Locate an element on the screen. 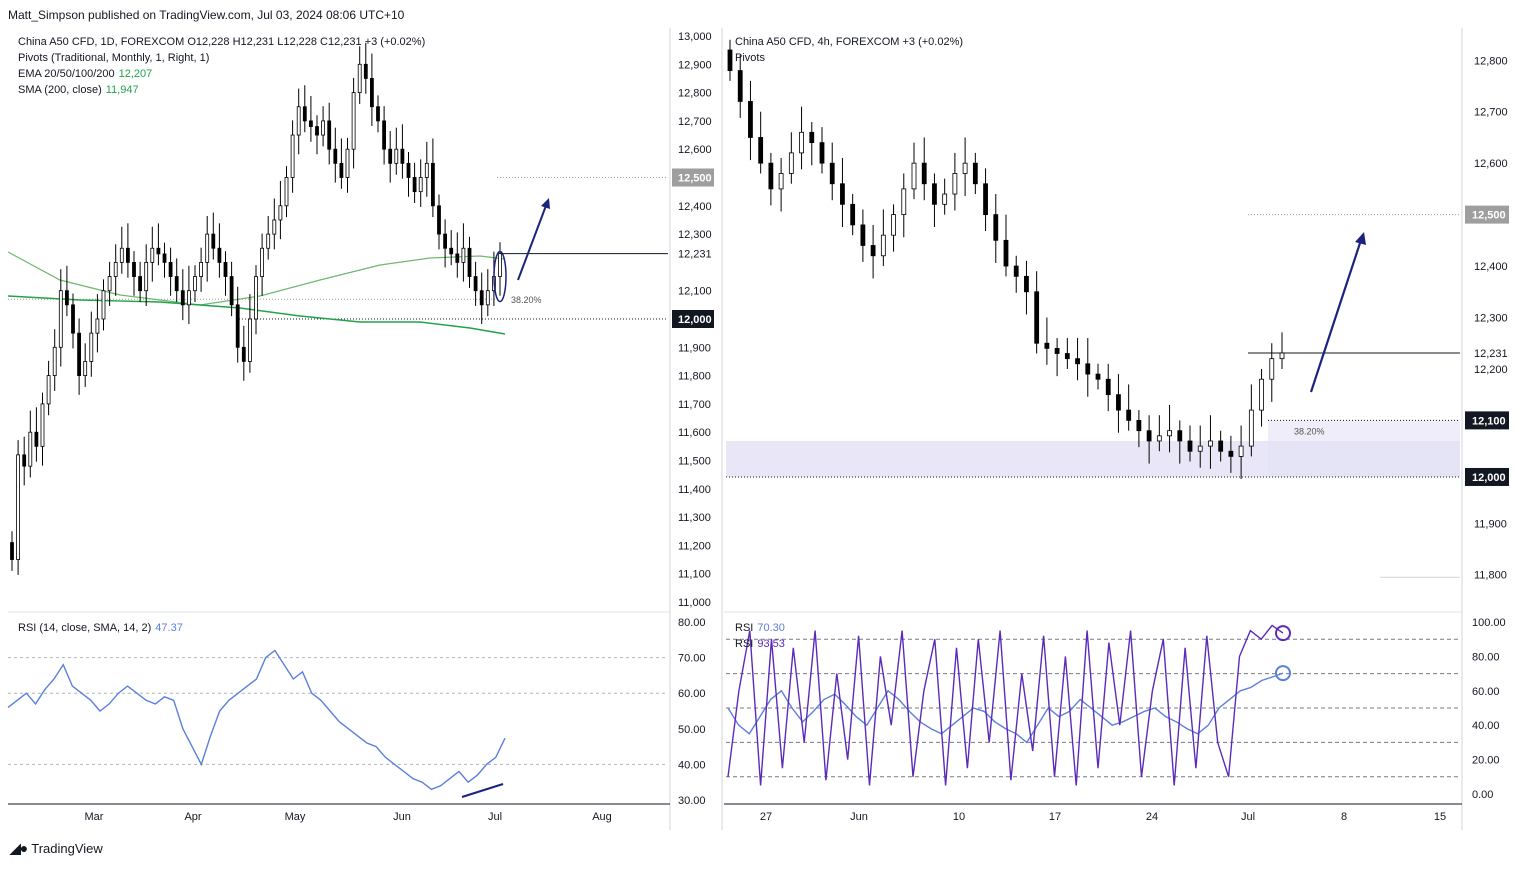 The width and height of the screenshot is (1524, 871). right-pivot-high-tag-text: 12,500 is located at coordinates (1489, 216).